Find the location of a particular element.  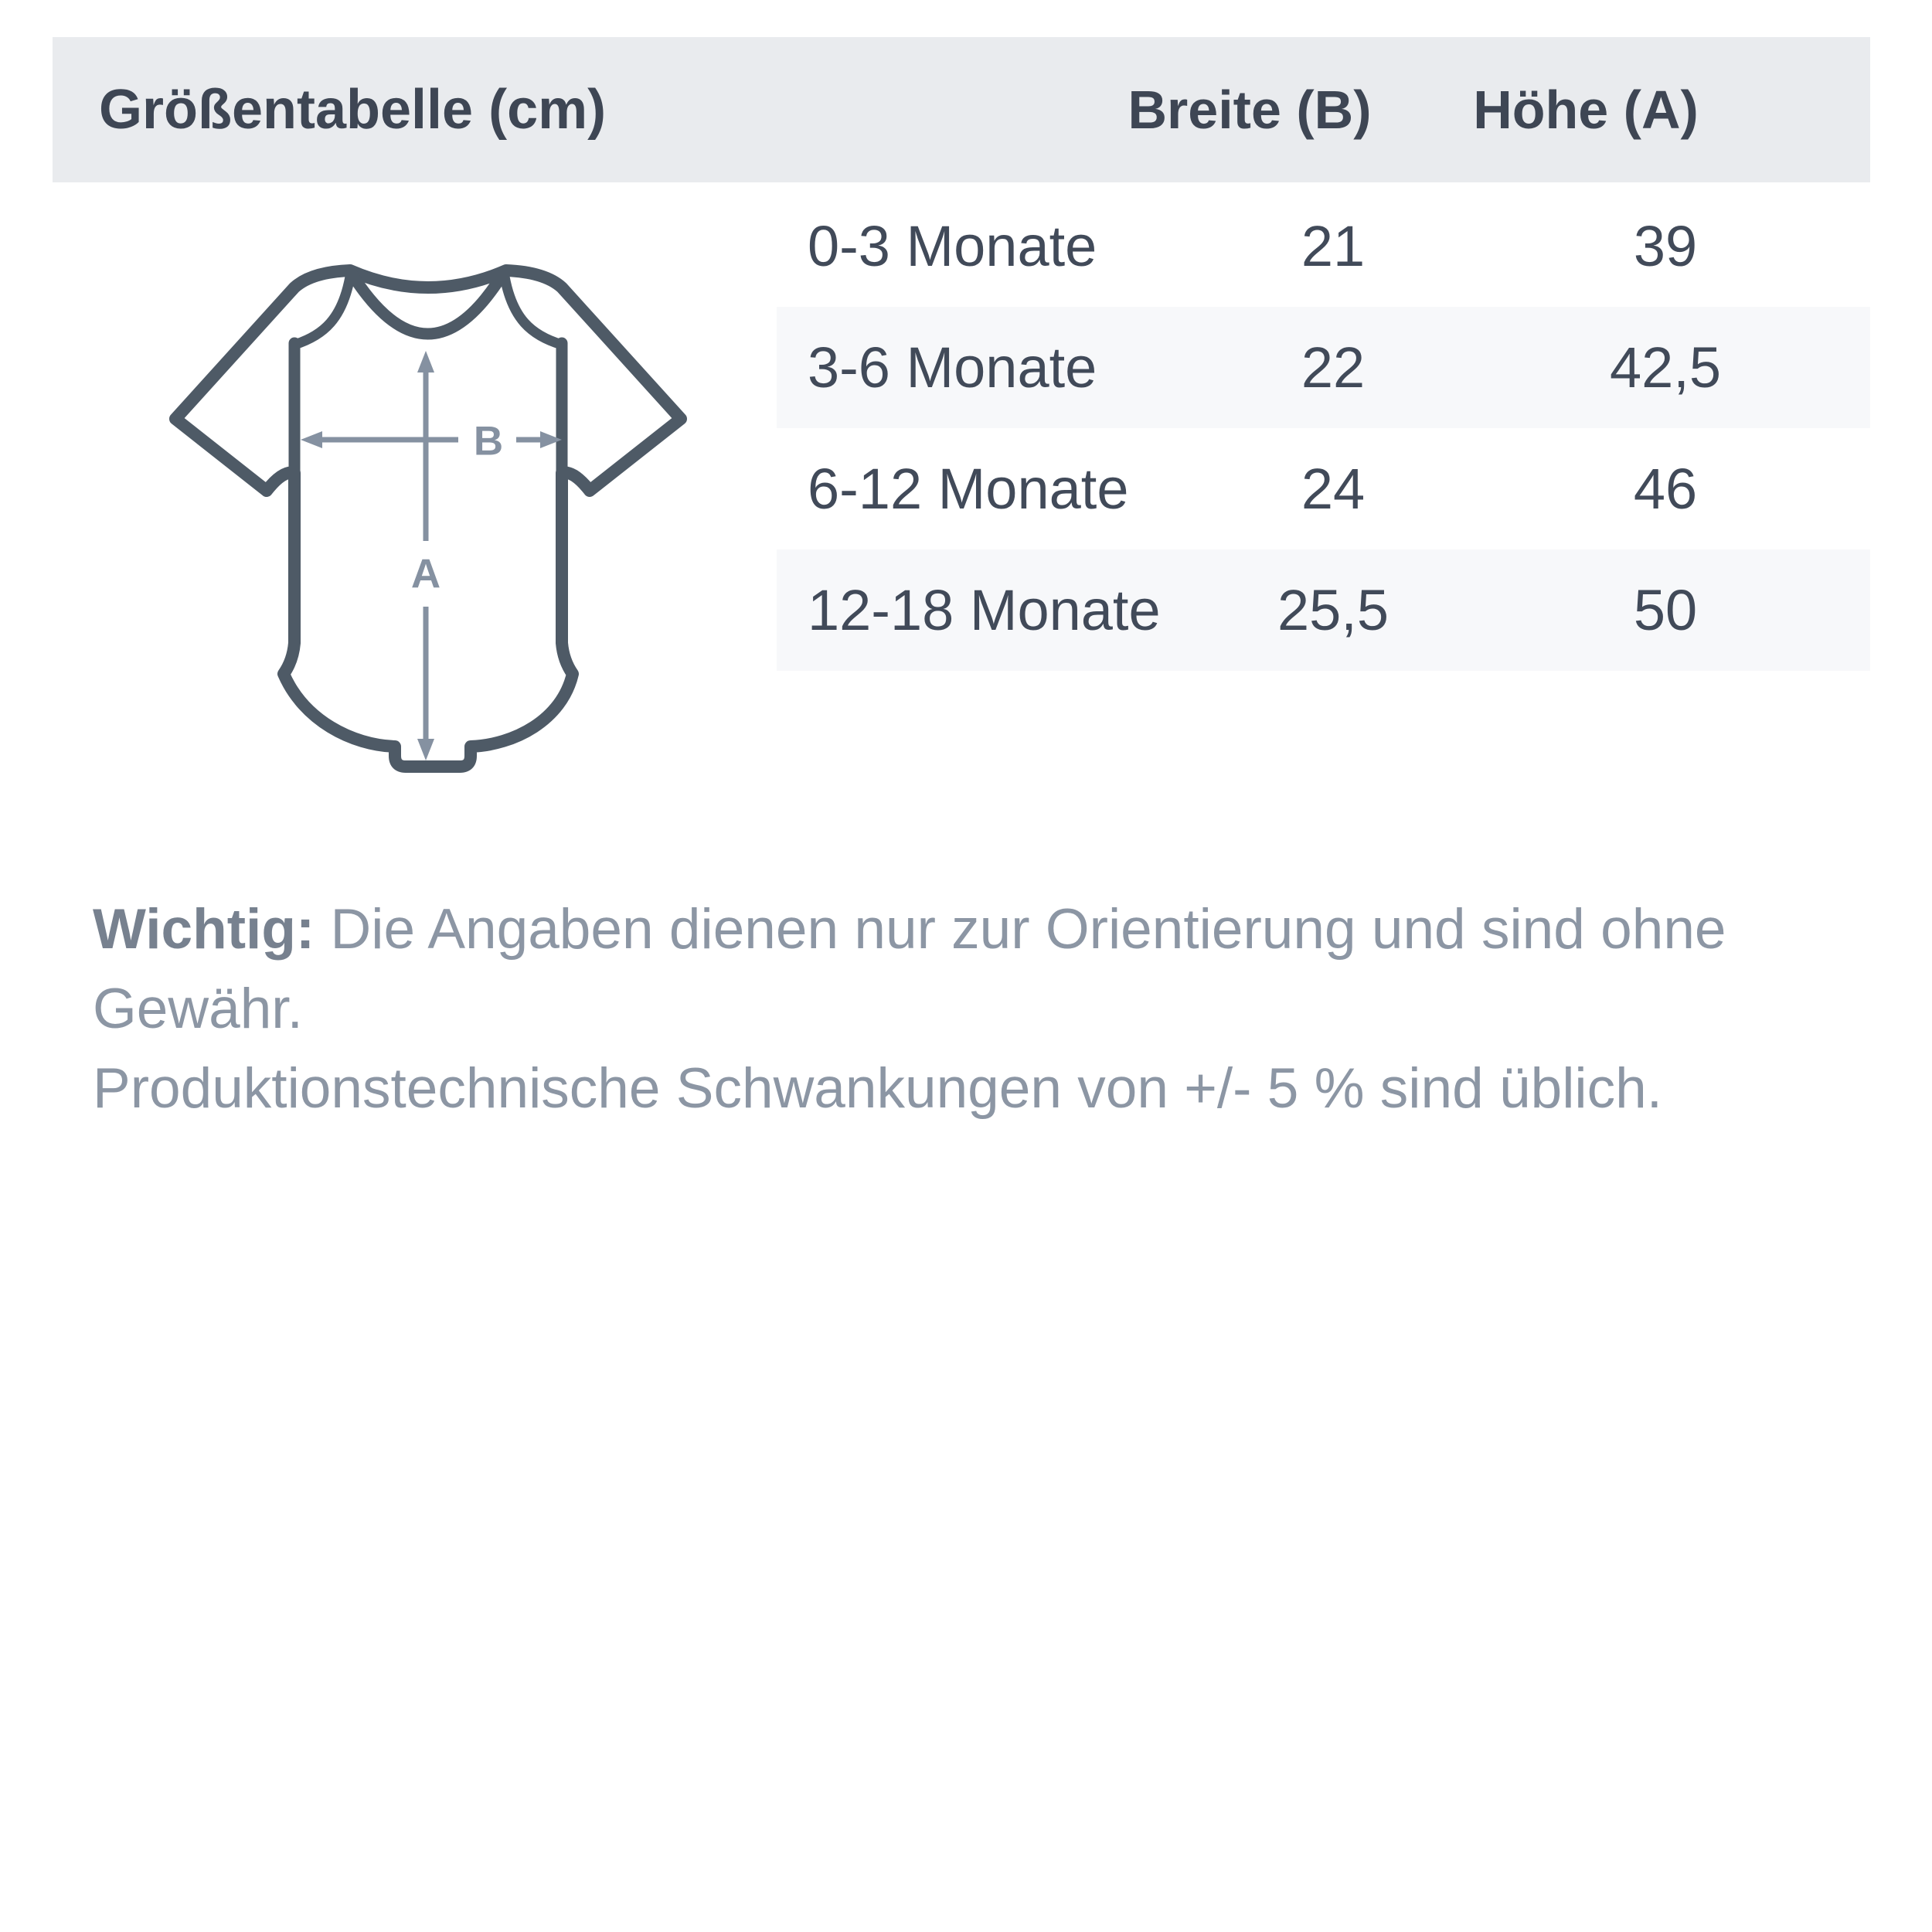

table-row: 0-3 Monate 21 39 is located at coordinates (1324, 246).